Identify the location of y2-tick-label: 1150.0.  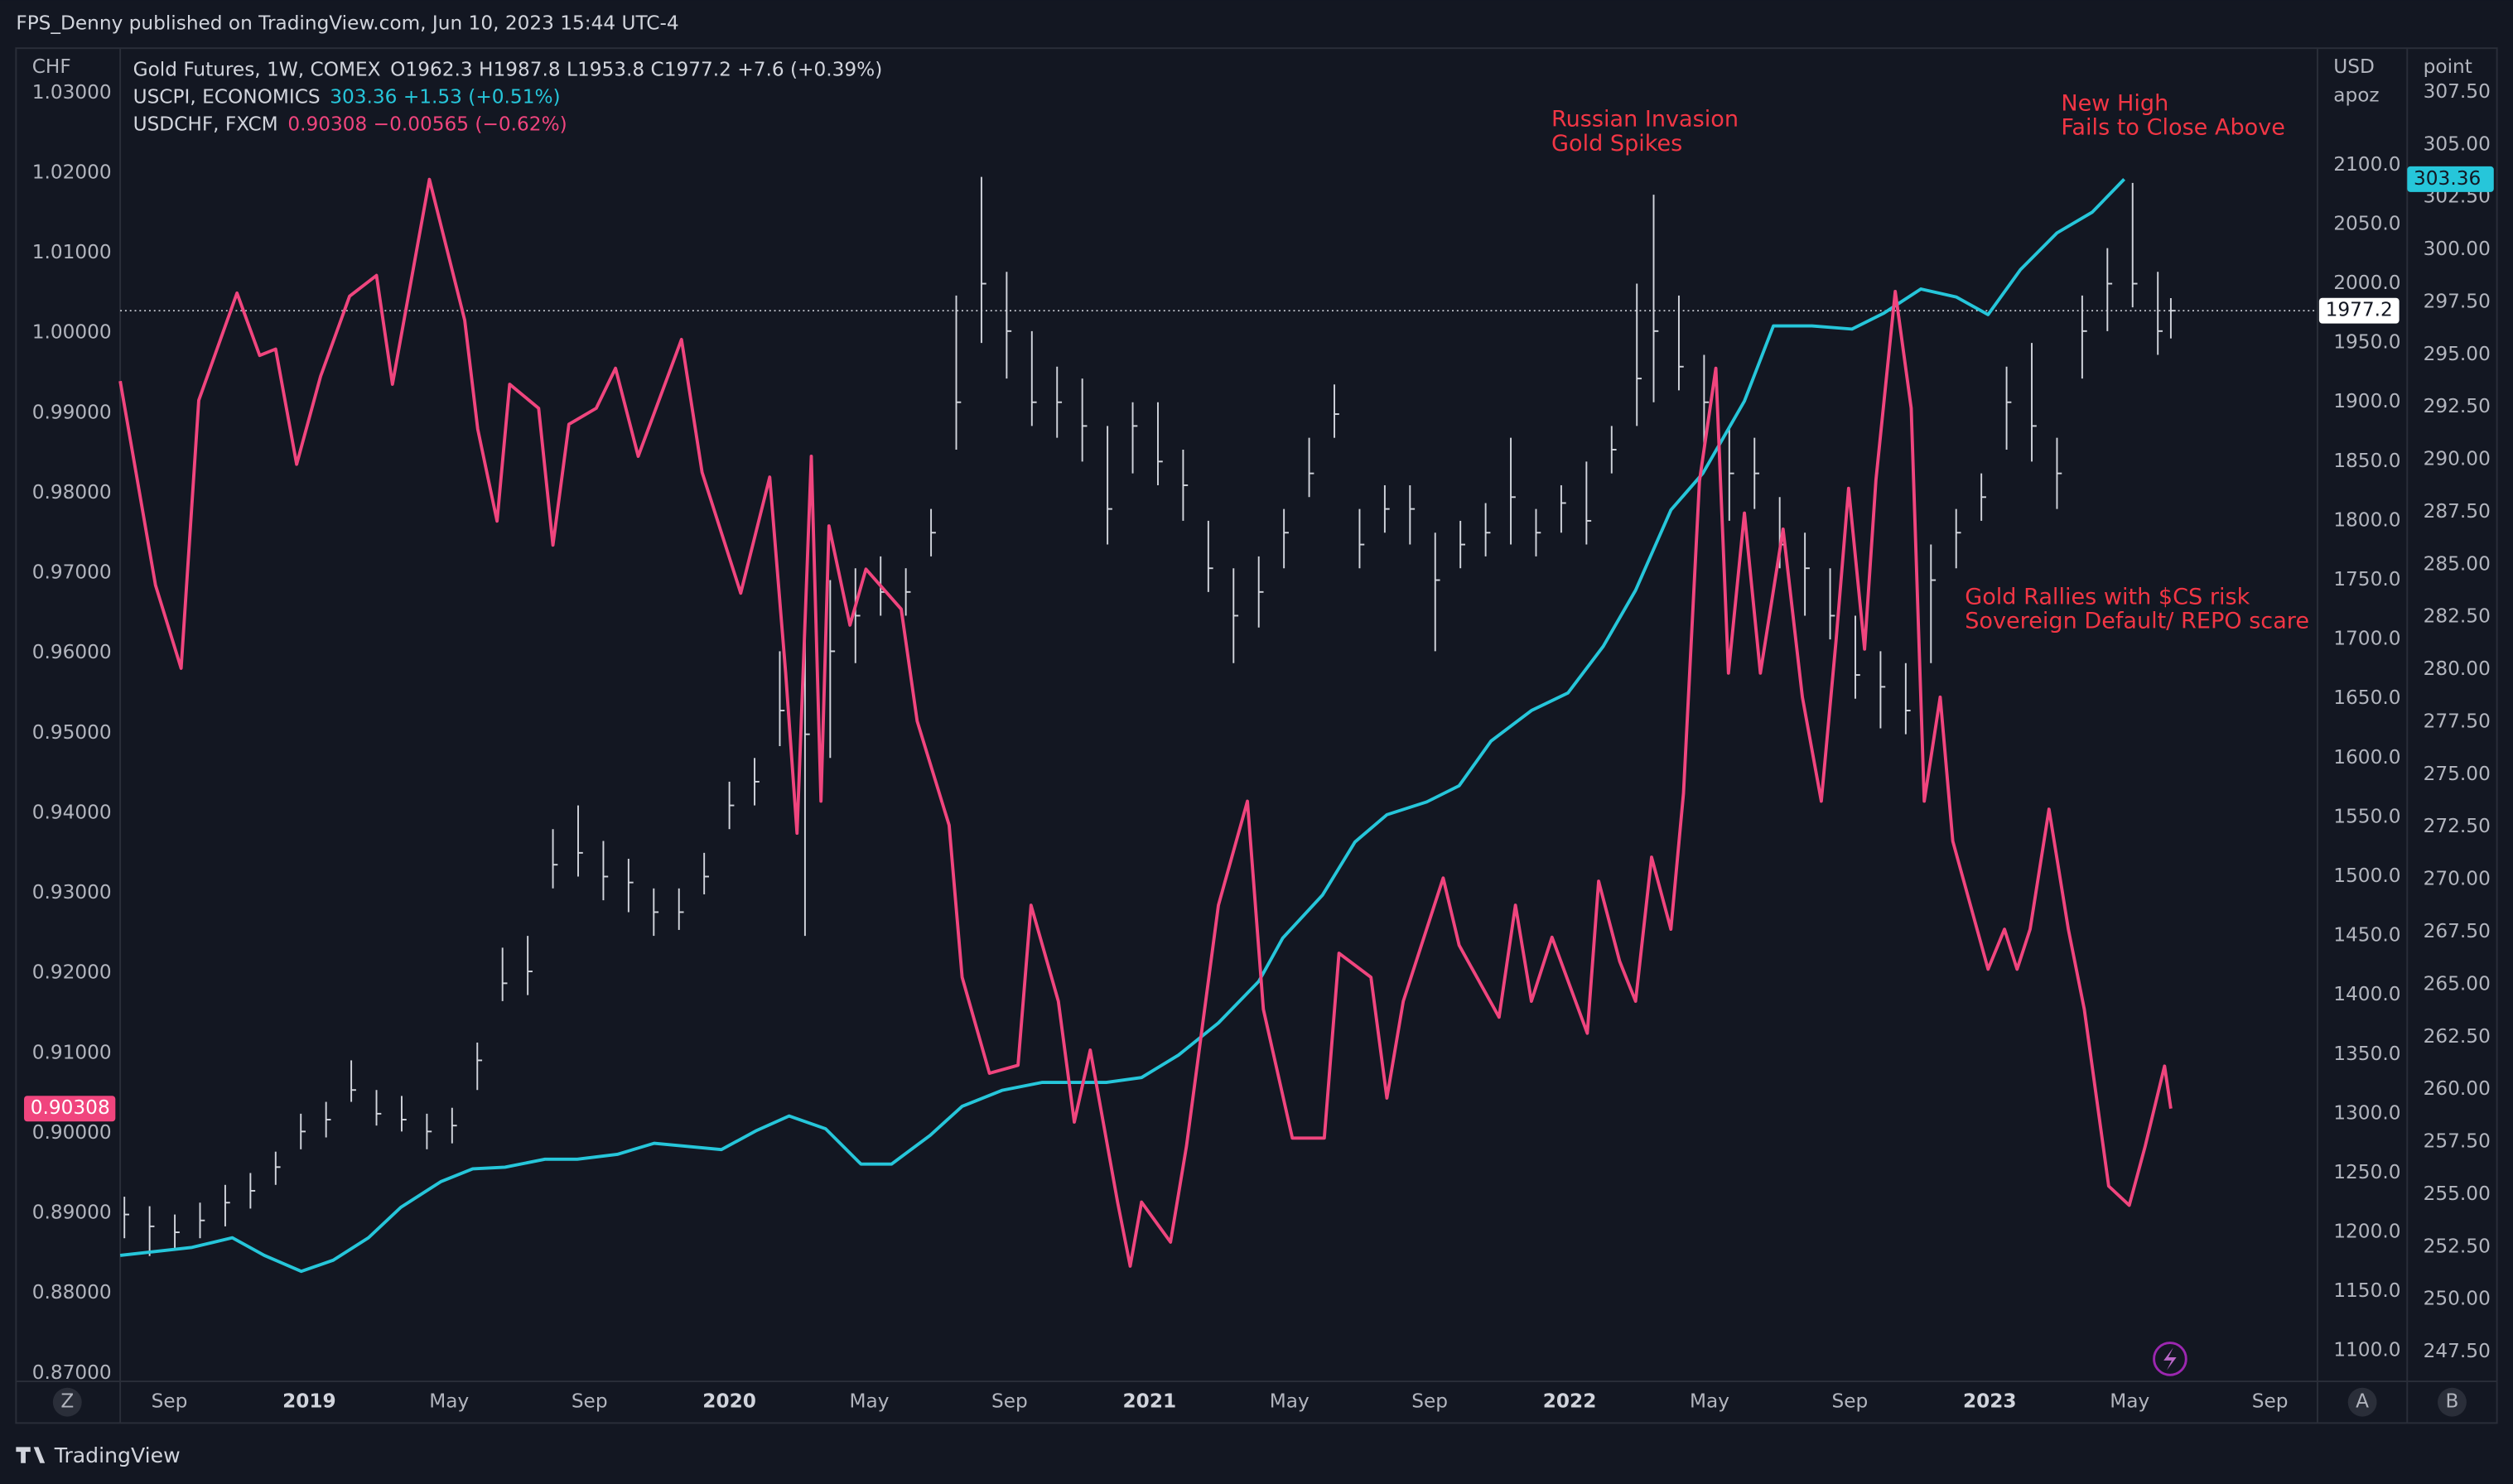
(2366, 1290).